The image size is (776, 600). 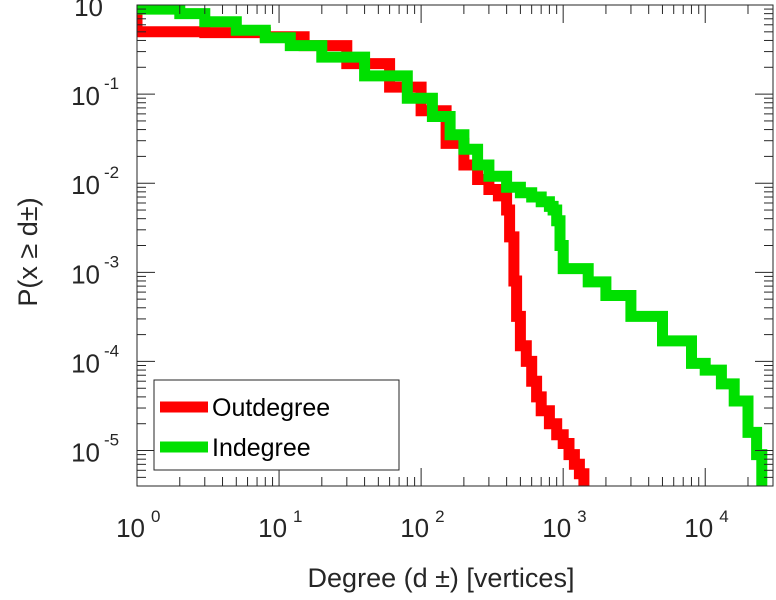 I want to click on legend-label-outdegree: Outdegree, so click(x=271, y=408).